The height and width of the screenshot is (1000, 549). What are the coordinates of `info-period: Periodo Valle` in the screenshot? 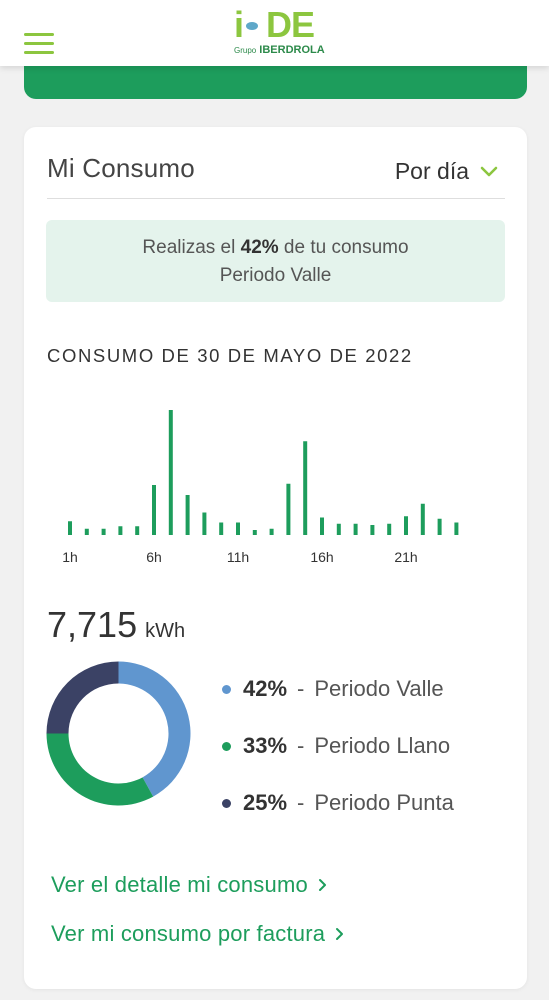 It's located at (275, 275).